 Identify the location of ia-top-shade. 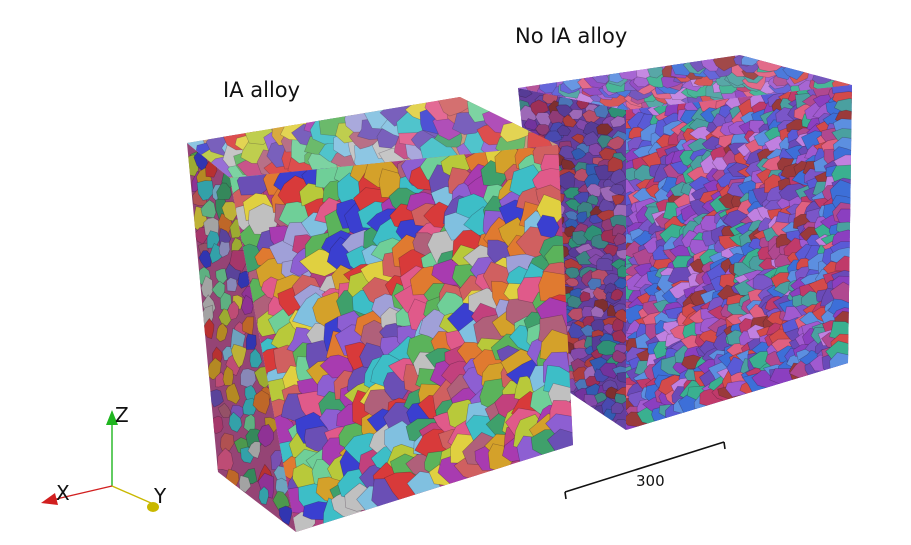
(372, 137).